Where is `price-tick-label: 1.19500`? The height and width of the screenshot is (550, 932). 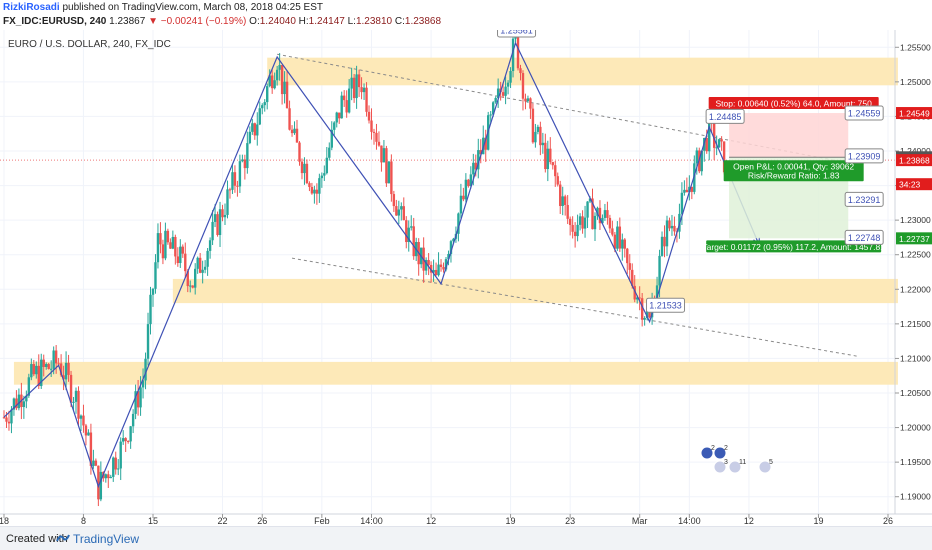 price-tick-label: 1.19500 is located at coordinates (915, 462).